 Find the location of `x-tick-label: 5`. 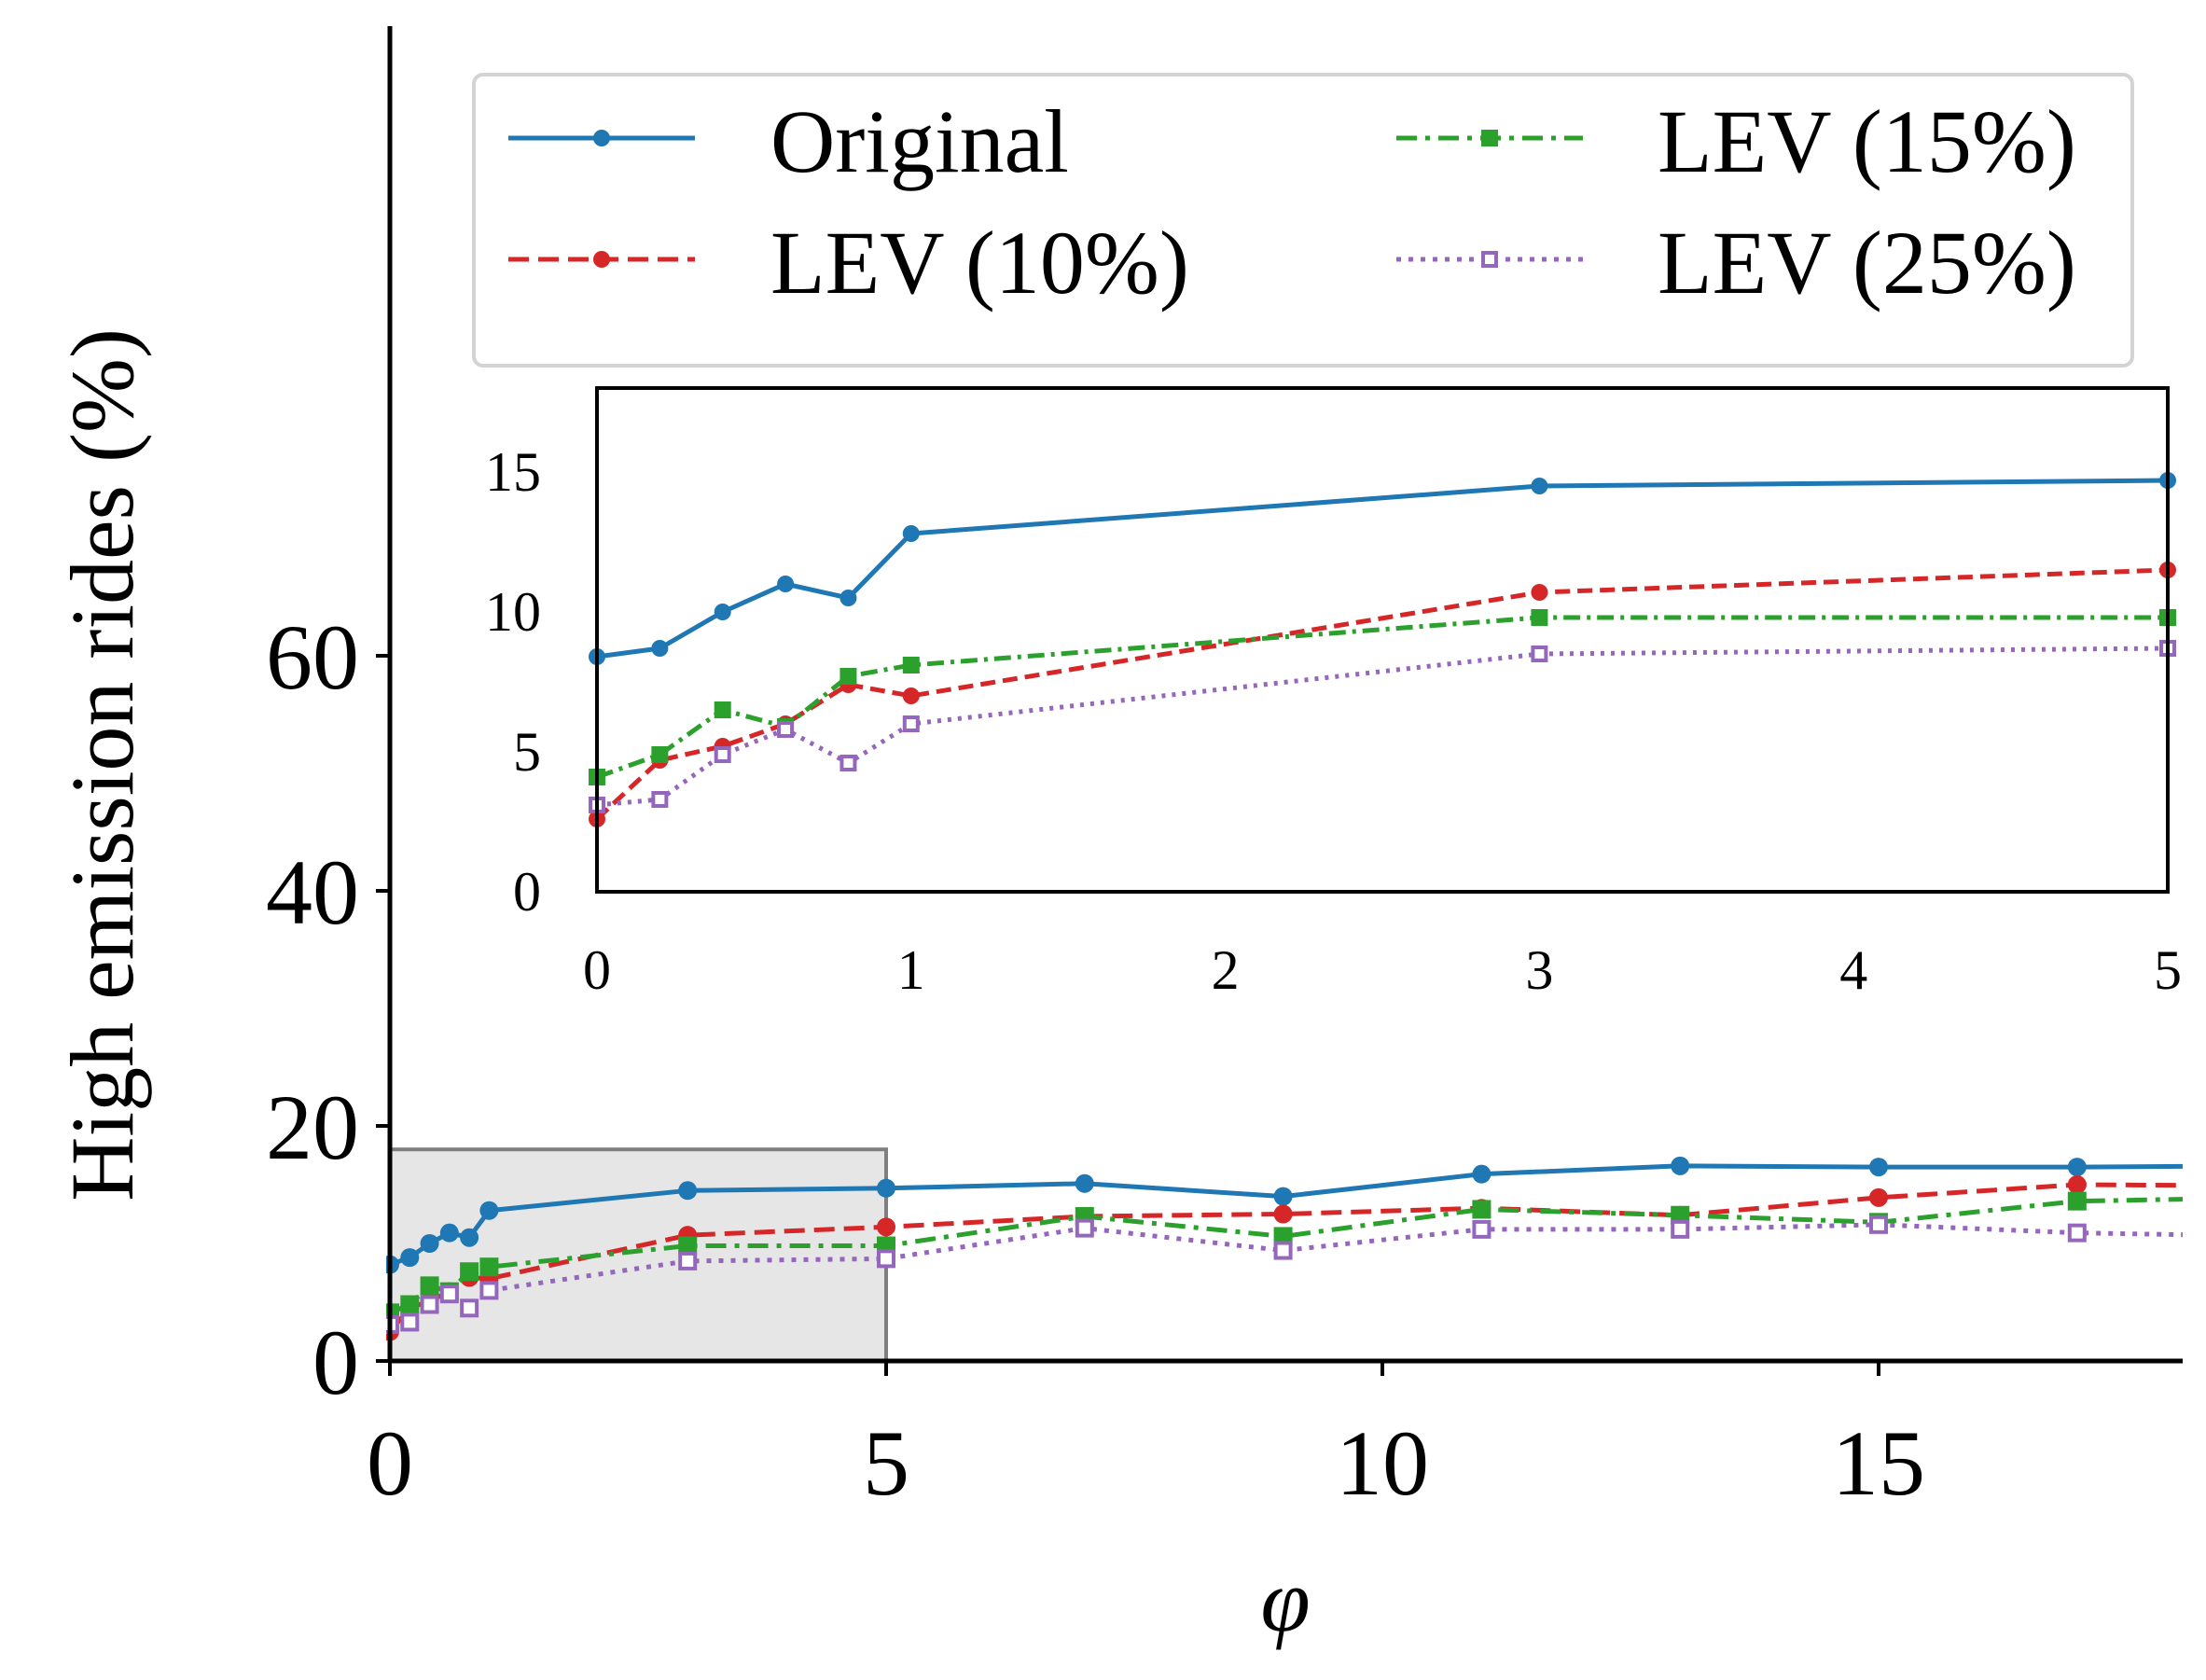

x-tick-label: 5 is located at coordinates (886, 1463).